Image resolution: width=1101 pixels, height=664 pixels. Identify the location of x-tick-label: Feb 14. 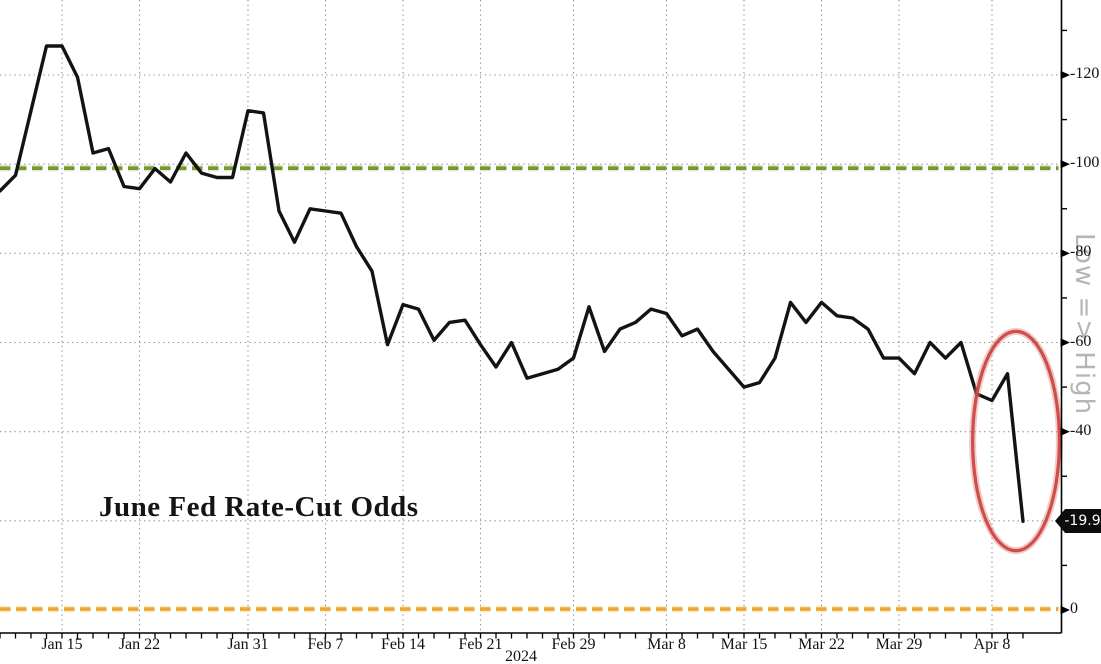
(403, 644).